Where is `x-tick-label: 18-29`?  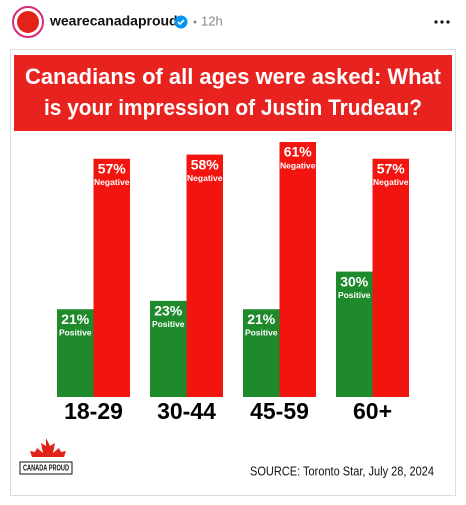 x-tick-label: 18-29 is located at coordinates (93, 411).